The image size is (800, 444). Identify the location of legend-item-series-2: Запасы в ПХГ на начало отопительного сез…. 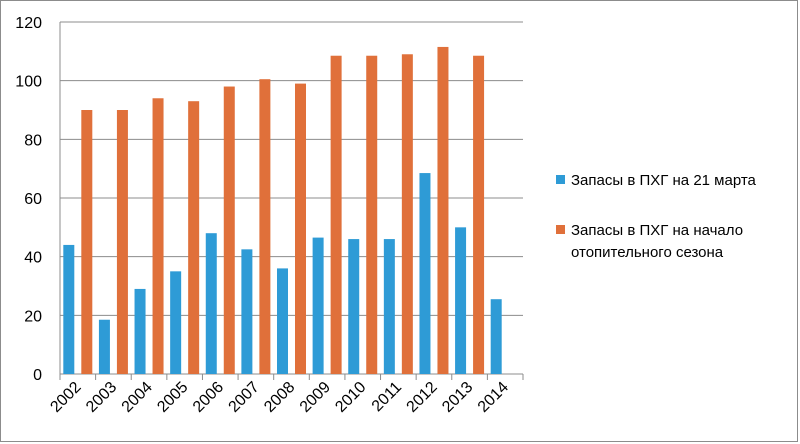
(674, 242).